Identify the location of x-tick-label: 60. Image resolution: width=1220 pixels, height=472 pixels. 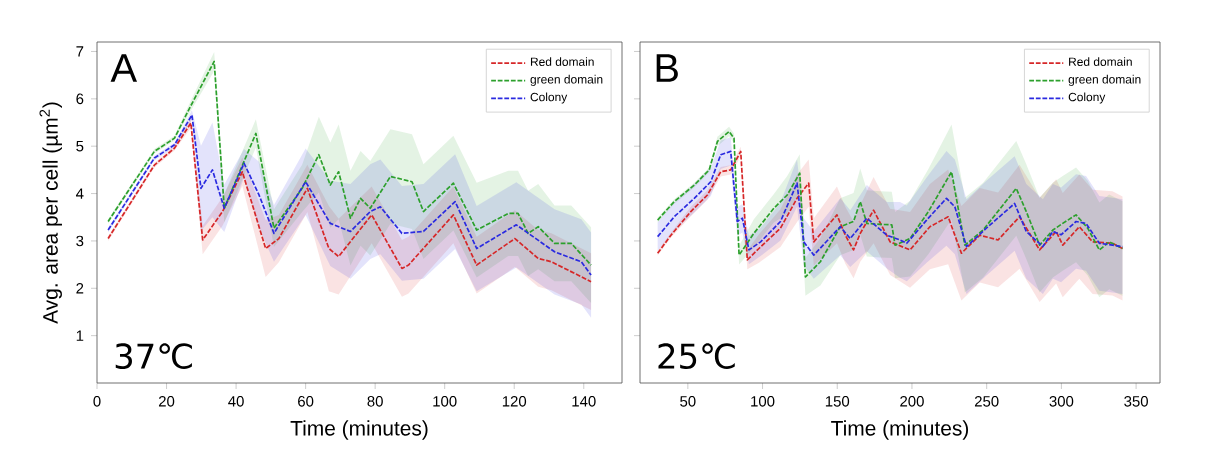
(306, 401).